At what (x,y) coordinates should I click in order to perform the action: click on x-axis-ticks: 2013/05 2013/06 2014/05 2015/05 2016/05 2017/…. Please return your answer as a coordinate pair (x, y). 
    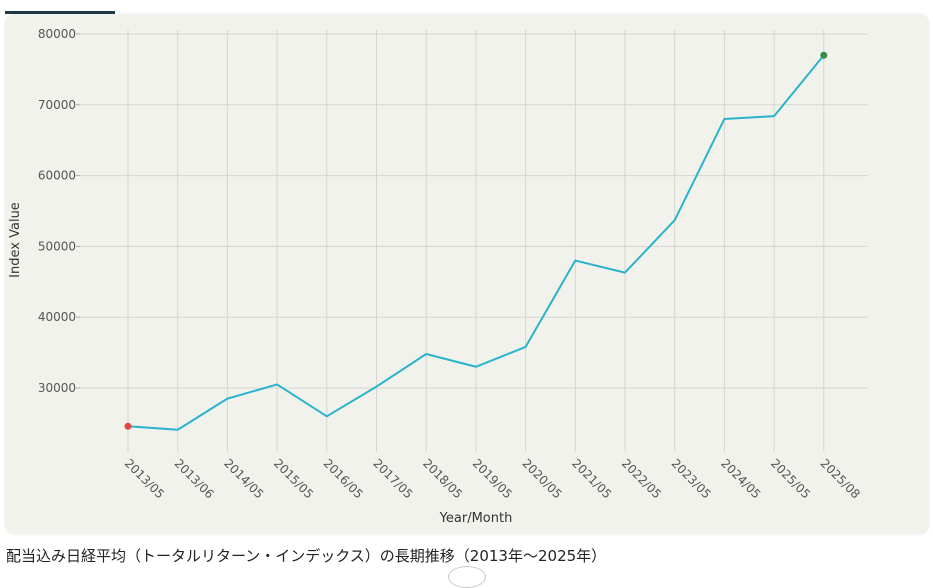
    Looking at the image, I should click on (492, 478).